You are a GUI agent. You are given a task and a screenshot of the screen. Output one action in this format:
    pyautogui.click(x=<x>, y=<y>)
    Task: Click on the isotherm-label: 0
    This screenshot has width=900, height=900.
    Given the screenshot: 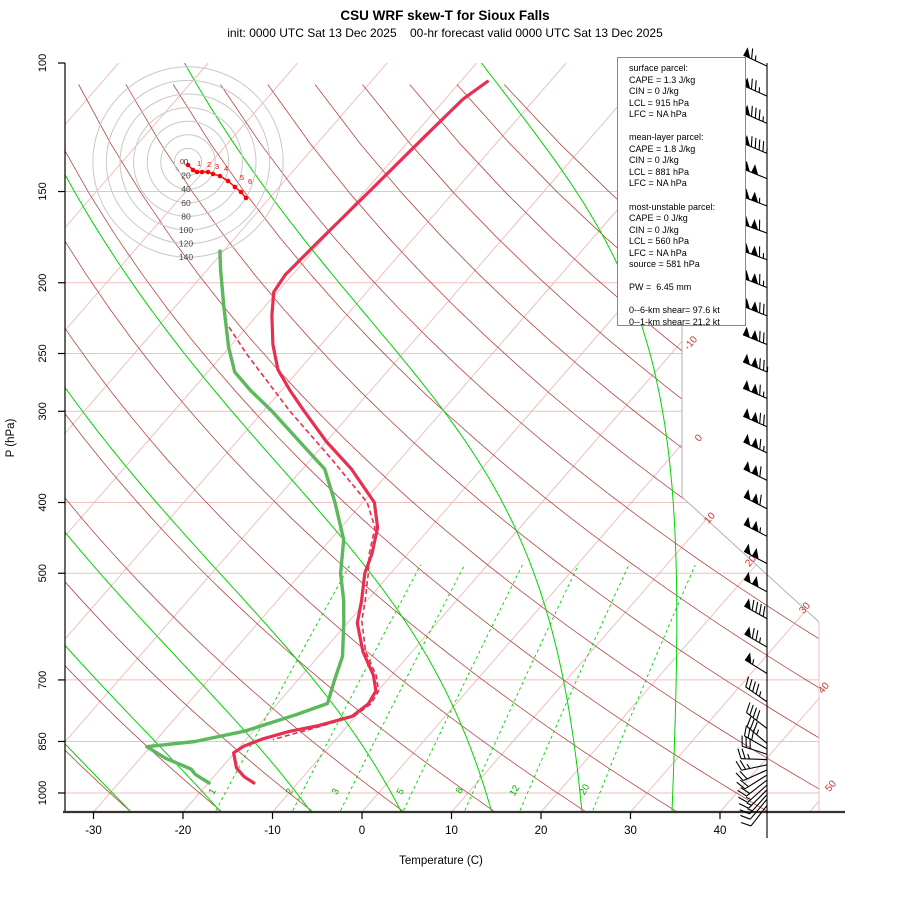 What is the action you would take?
    pyautogui.click(x=699, y=438)
    